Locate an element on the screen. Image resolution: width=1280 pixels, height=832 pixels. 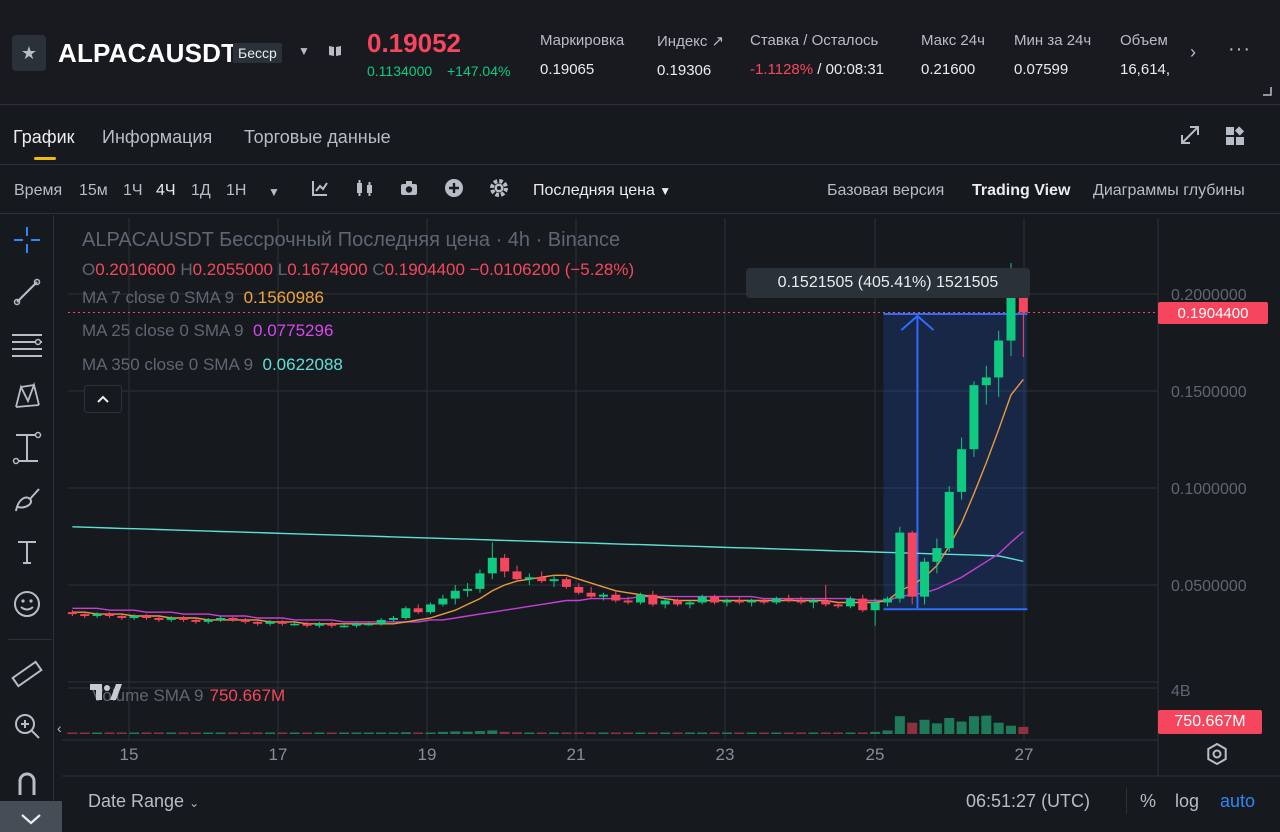
favorite-star-button: ★ is located at coordinates (29, 53).